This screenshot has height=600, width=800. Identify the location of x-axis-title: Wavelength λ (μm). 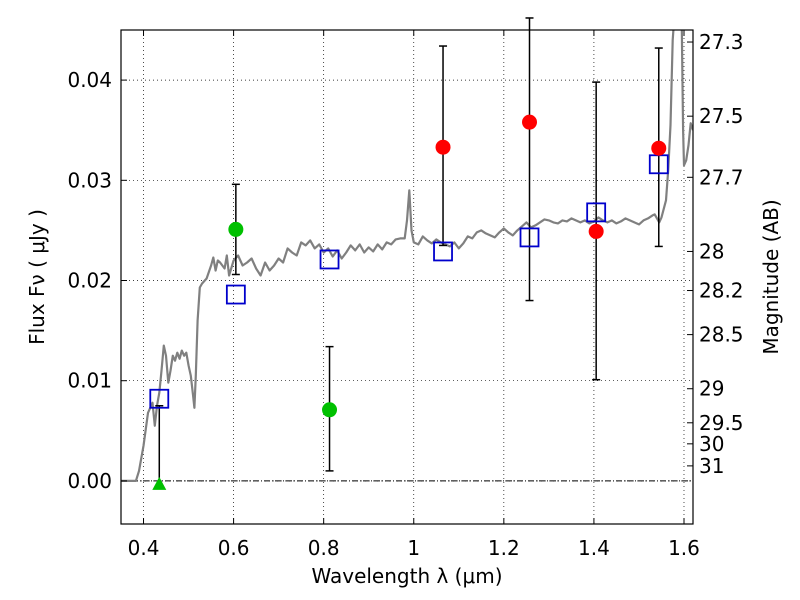
(406, 576).